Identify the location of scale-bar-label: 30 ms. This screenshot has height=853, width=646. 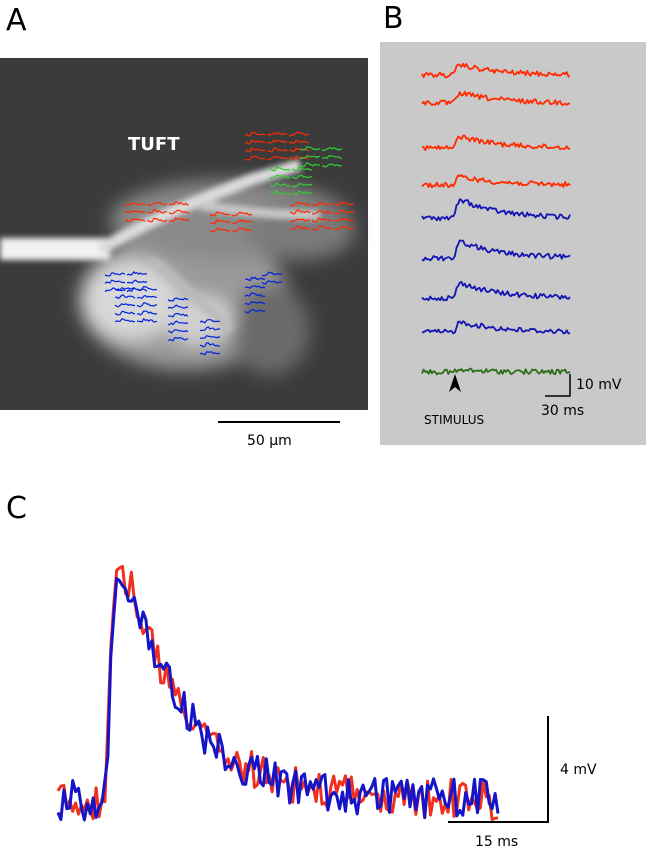
(562, 411).